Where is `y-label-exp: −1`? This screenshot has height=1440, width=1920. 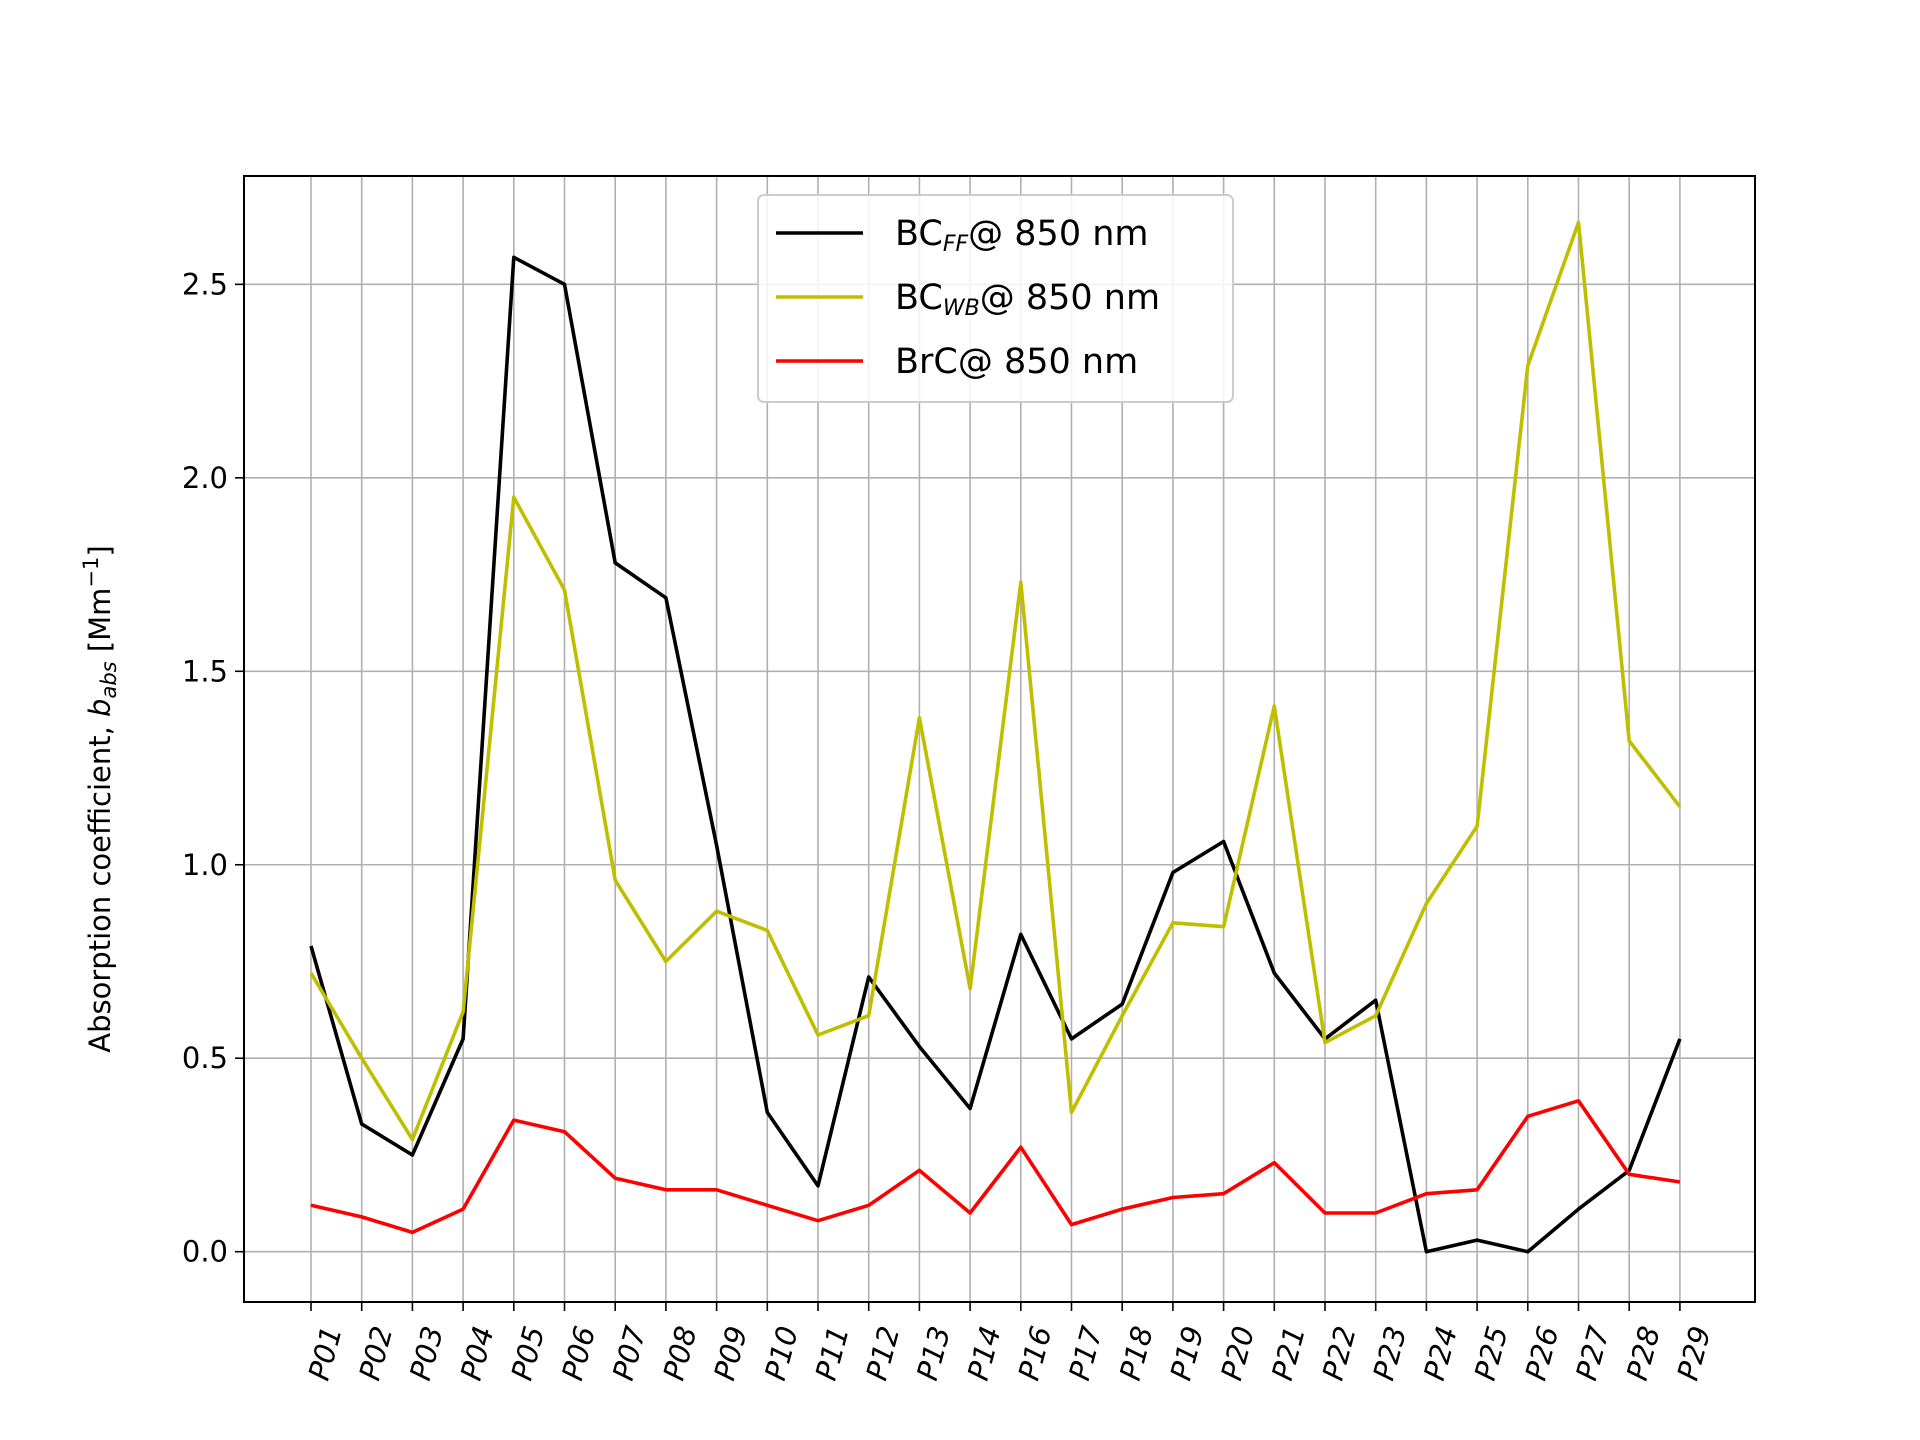
y-label-exp: −1 is located at coordinates (91, 572).